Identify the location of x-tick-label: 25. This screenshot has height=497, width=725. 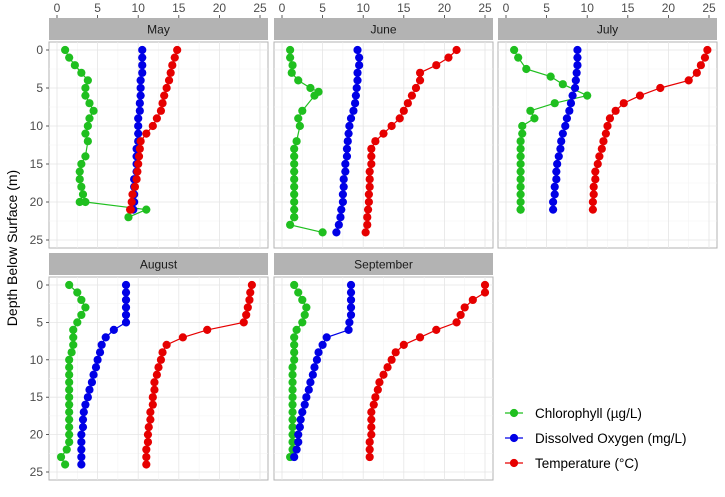
(709, 8).